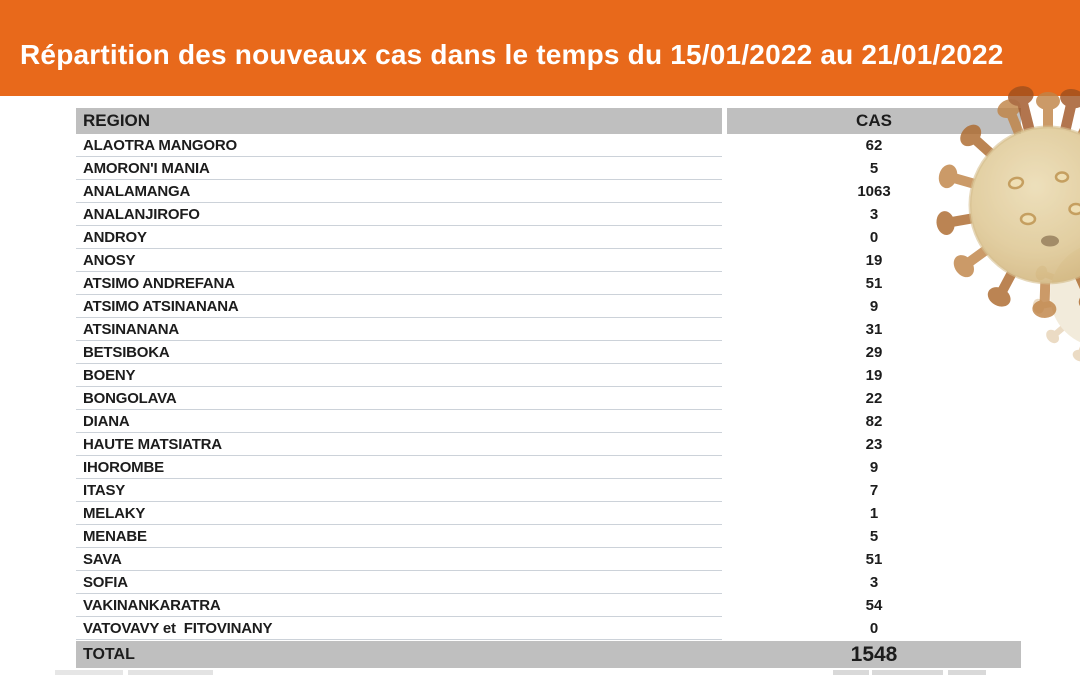 This screenshot has height=675, width=1080. What do you see at coordinates (399, 582) in the screenshot?
I see `region-cell: SOFIA` at bounding box center [399, 582].